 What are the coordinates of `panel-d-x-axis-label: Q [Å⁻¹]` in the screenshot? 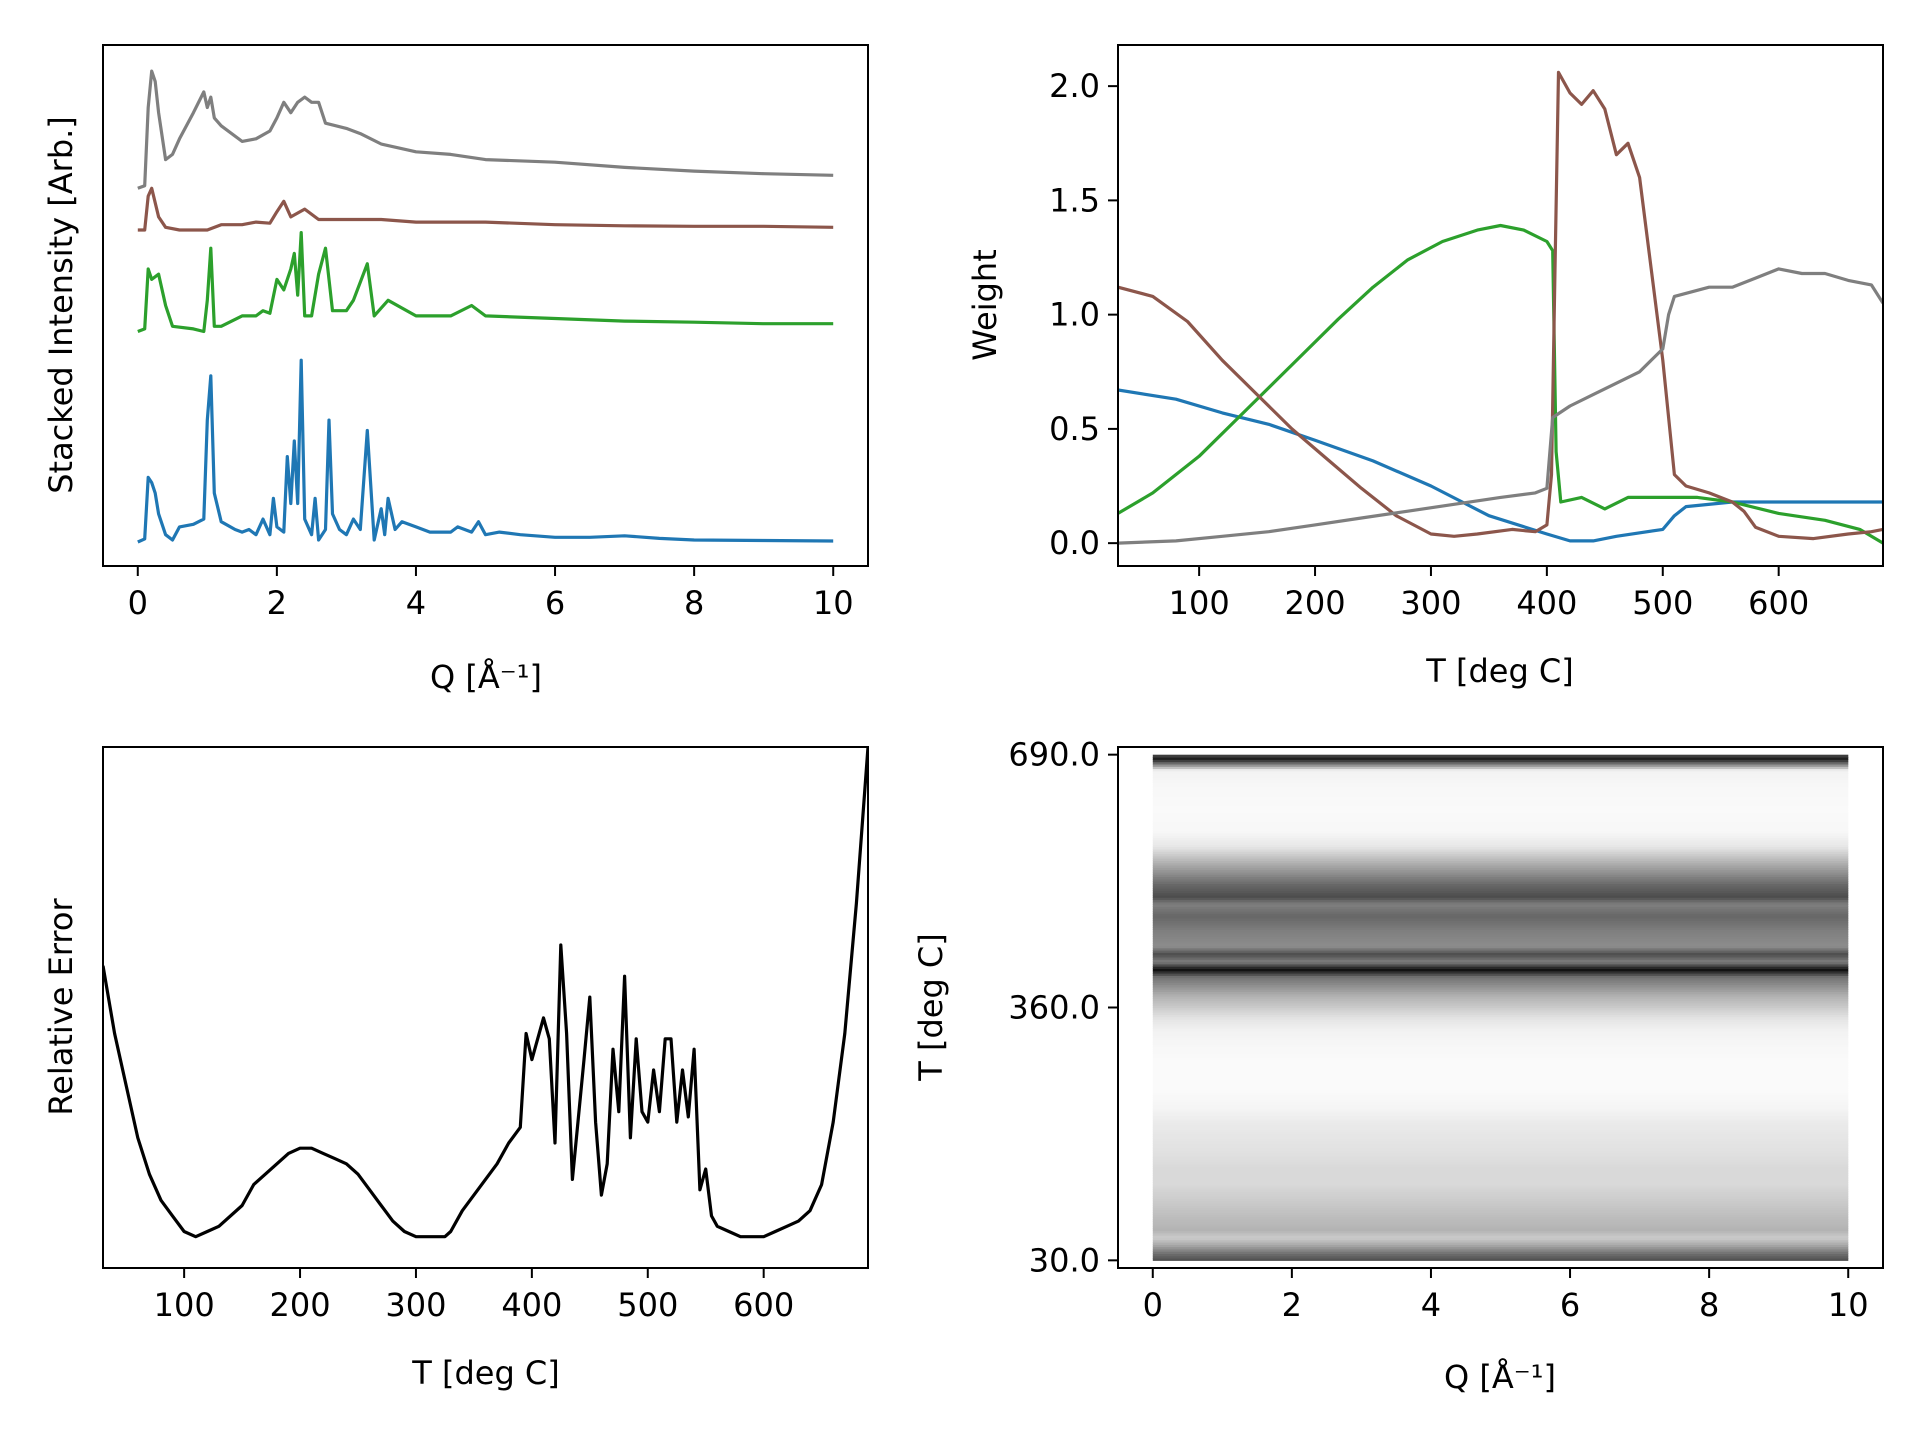 It's located at (1500, 1377).